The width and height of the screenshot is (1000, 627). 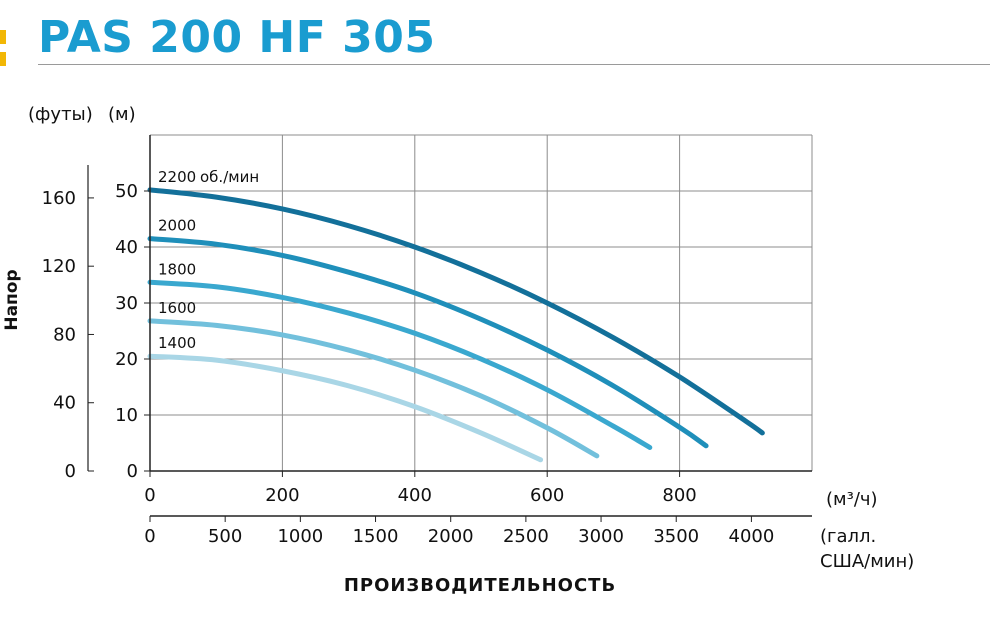 I want to click on curve-1600-rpm, so click(x=373, y=388).